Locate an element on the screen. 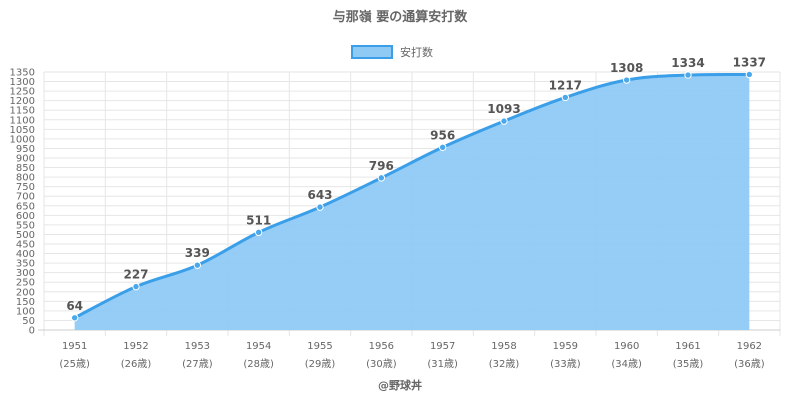 The image size is (800, 400). y-tick-label: 1200 is located at coordinates (22, 101).